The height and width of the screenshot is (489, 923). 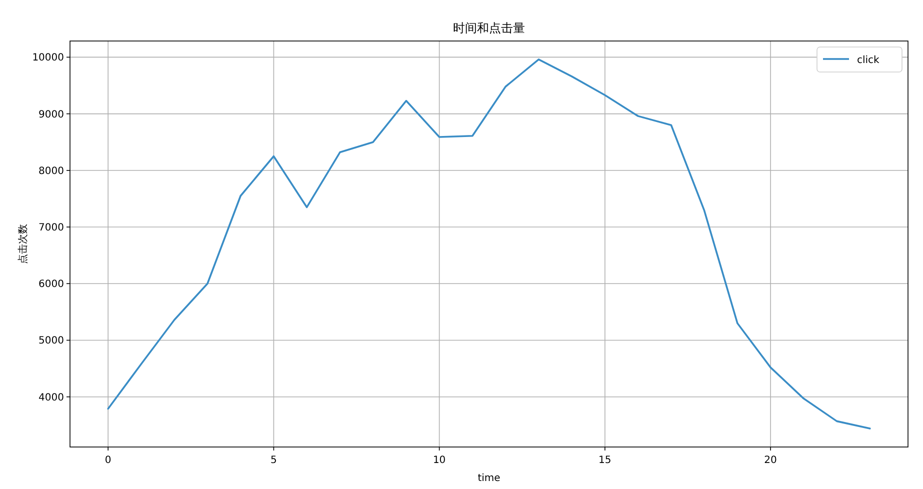 What do you see at coordinates (439, 460) in the screenshot?
I see `x-tick-label: 10` at bounding box center [439, 460].